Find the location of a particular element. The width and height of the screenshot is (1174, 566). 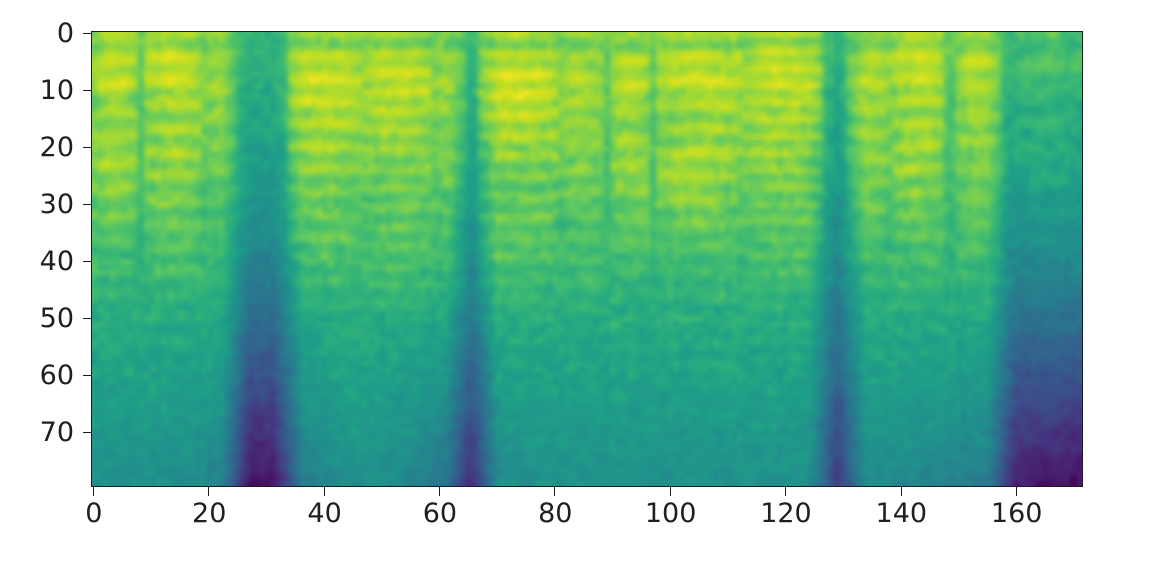

y-tick-label: 40 is located at coordinates (56, 261).